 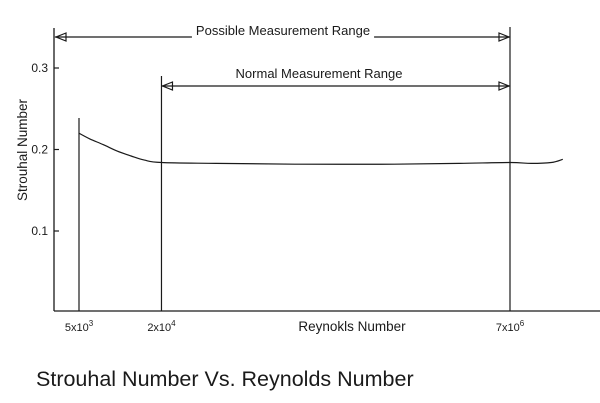 I want to click on y-tick-group: 0.1 0.2 0.3, so click(x=45, y=149).